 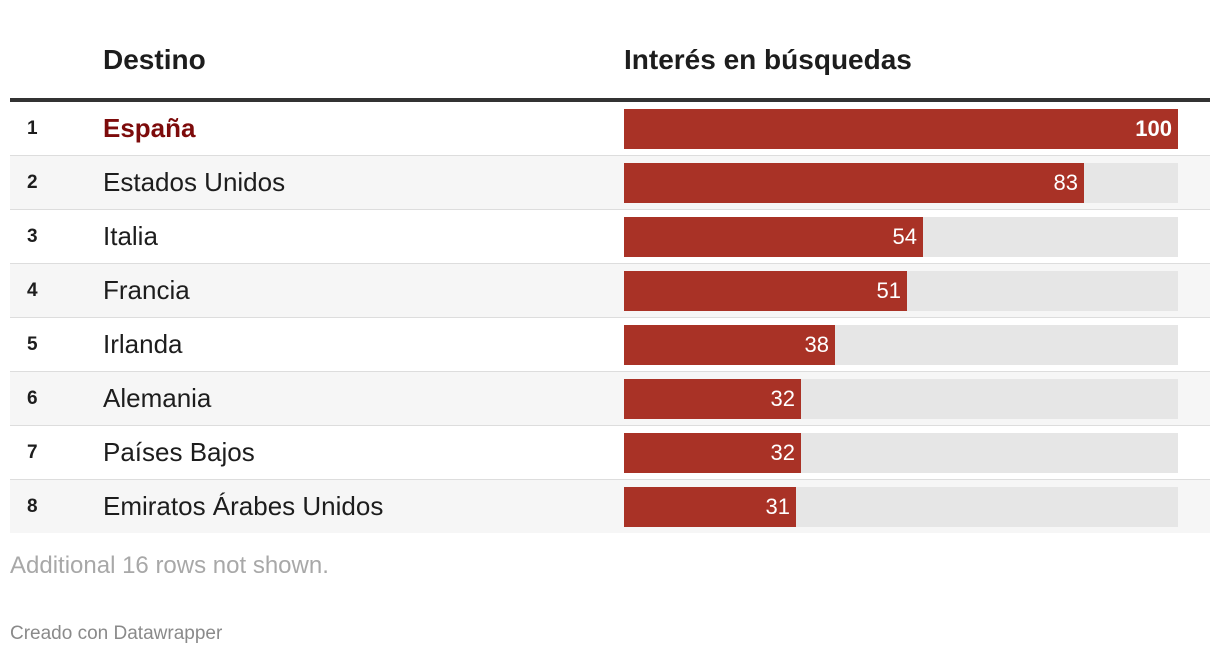 I want to click on rank-number: 3, so click(x=32, y=236).